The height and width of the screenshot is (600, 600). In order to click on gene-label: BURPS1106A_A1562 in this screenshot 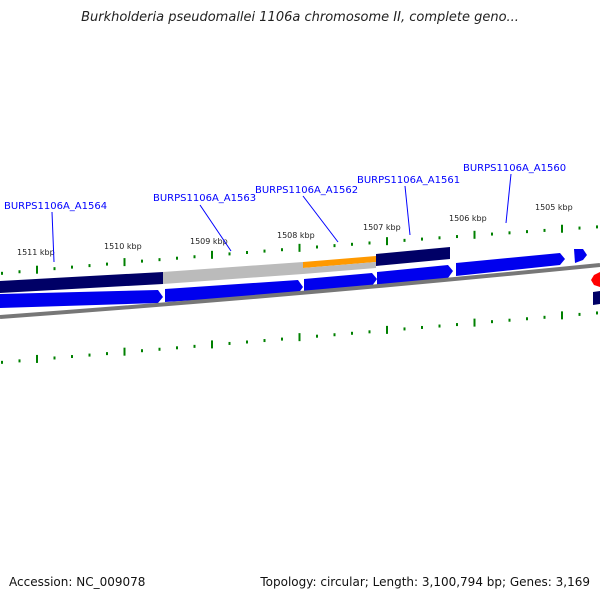, I will do `click(306, 190)`.